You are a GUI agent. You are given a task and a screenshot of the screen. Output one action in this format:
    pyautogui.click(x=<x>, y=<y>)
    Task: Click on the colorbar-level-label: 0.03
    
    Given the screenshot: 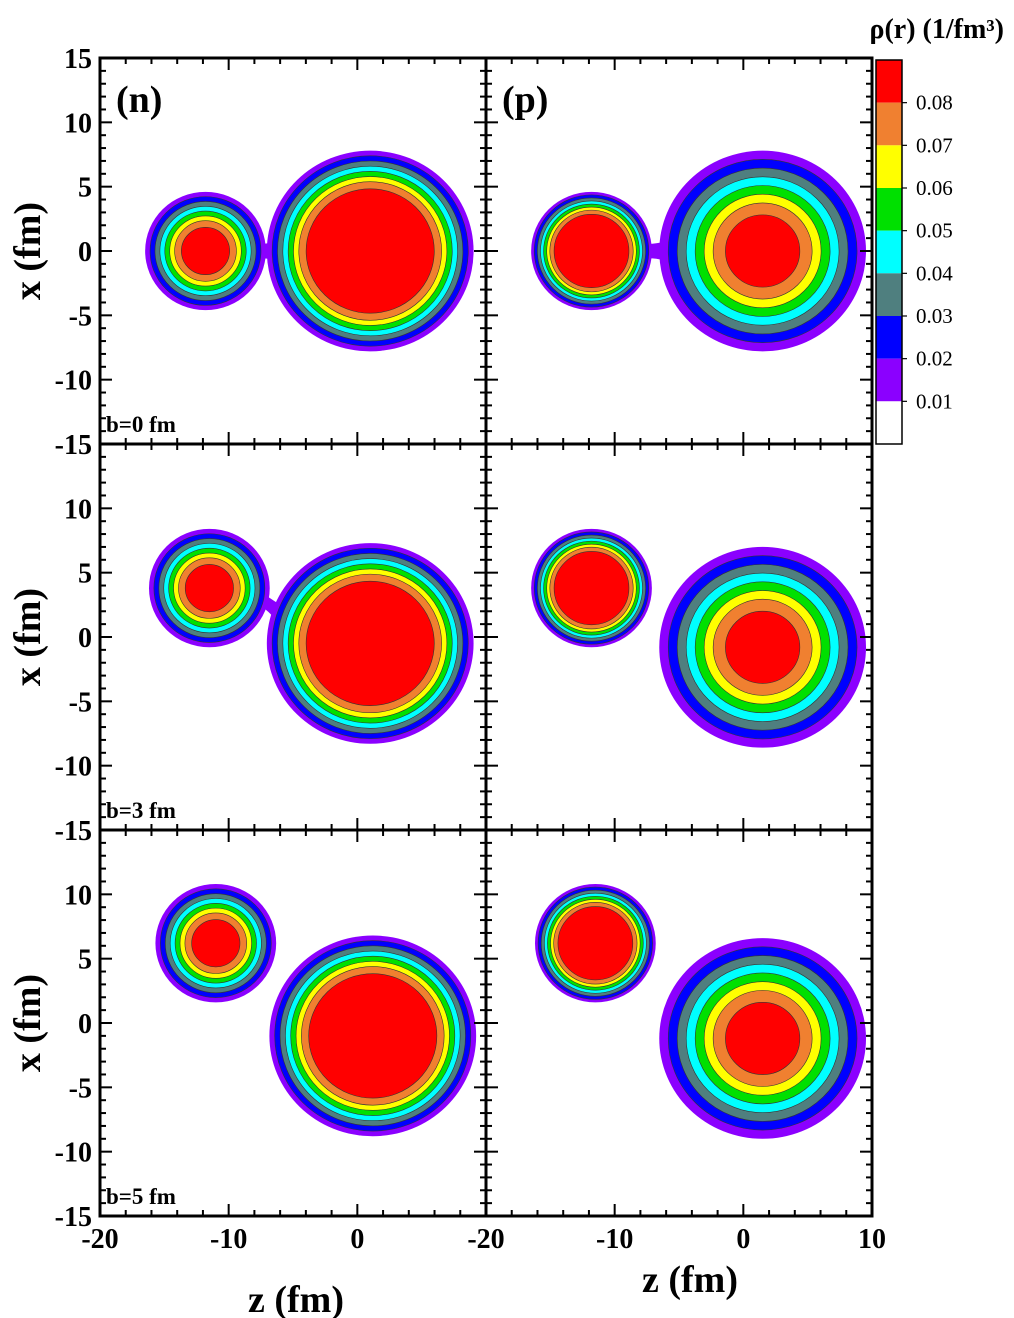 What is the action you would take?
    pyautogui.click(x=934, y=316)
    